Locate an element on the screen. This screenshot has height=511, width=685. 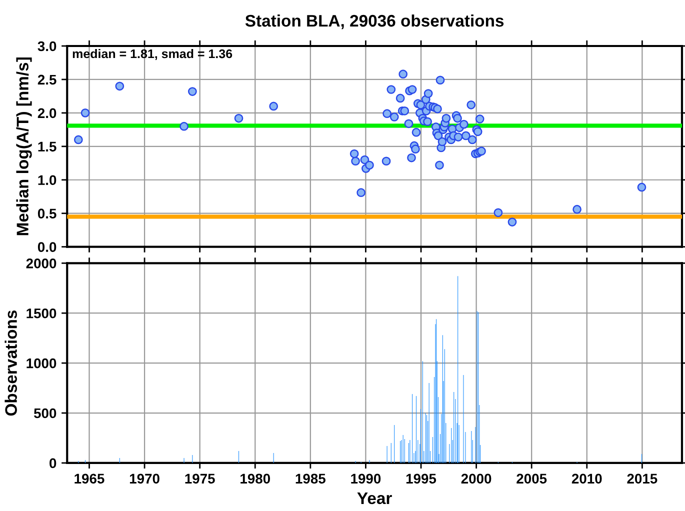
y-tick-label: 1.5 is located at coordinates (47, 147).